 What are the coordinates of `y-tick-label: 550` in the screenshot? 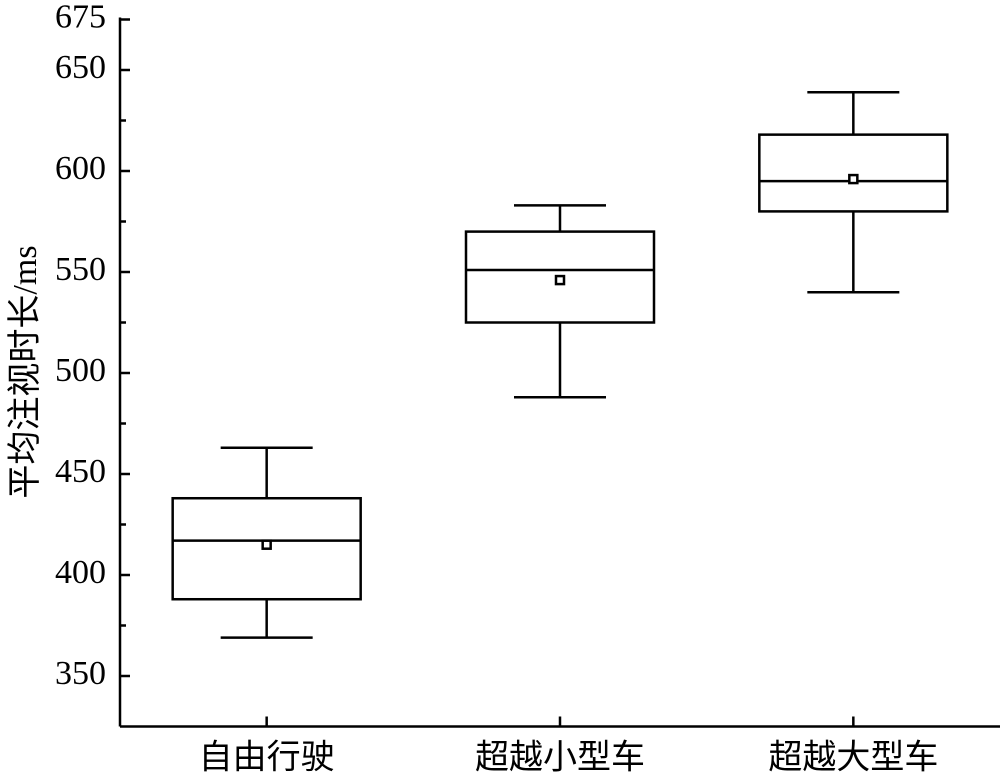 It's located at (80, 269).